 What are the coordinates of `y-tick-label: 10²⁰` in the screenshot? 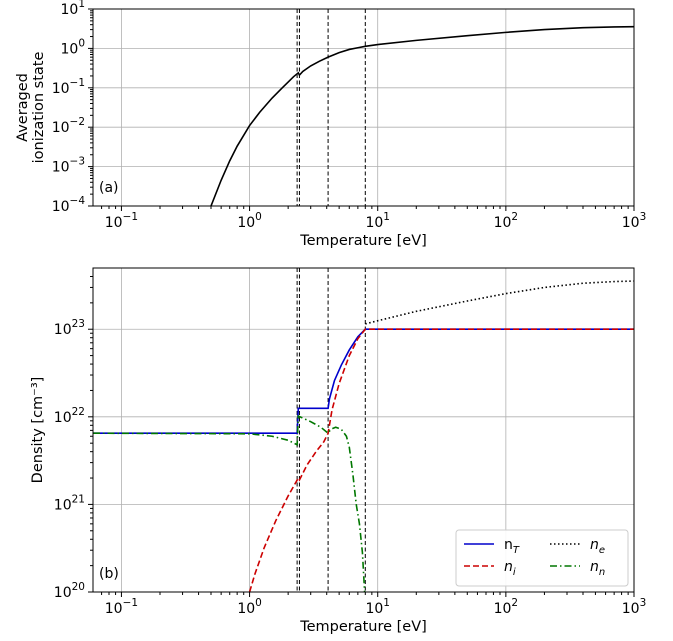 It's located at (69, 591).